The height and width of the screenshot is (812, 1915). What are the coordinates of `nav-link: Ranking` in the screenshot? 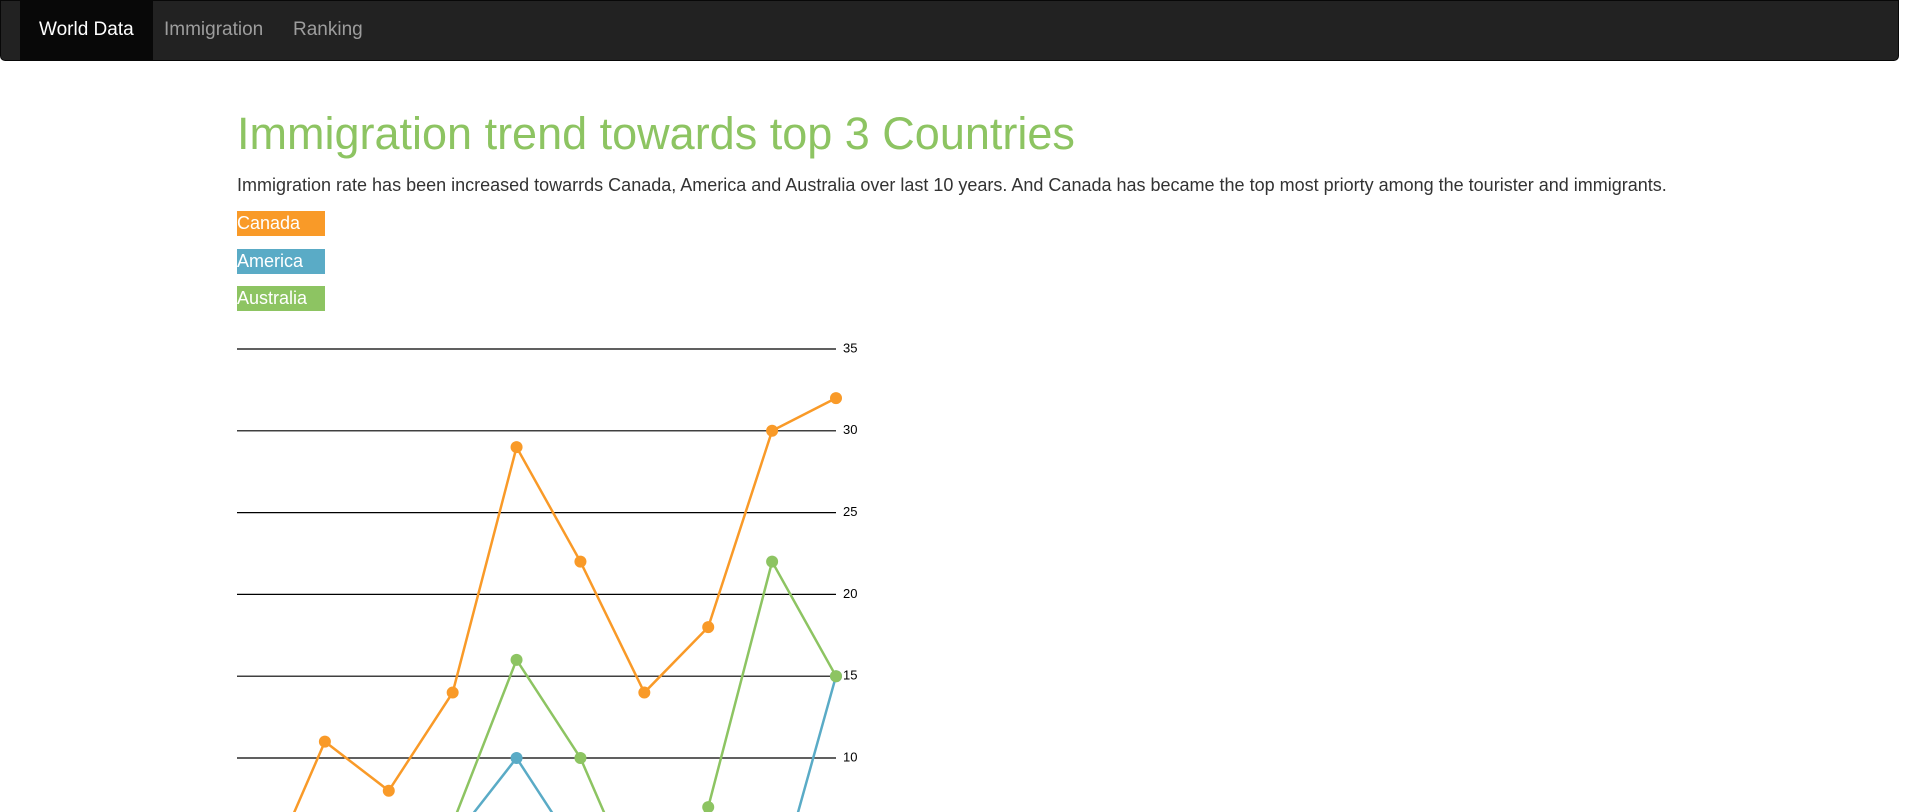 It's located at (328, 29).